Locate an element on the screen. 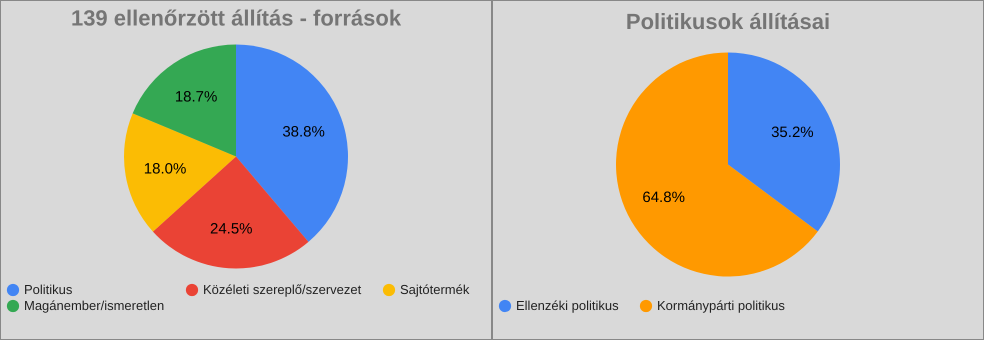 The width and height of the screenshot is (984, 348). legend-label: Magánember/ismeretlen is located at coordinates (94, 305).